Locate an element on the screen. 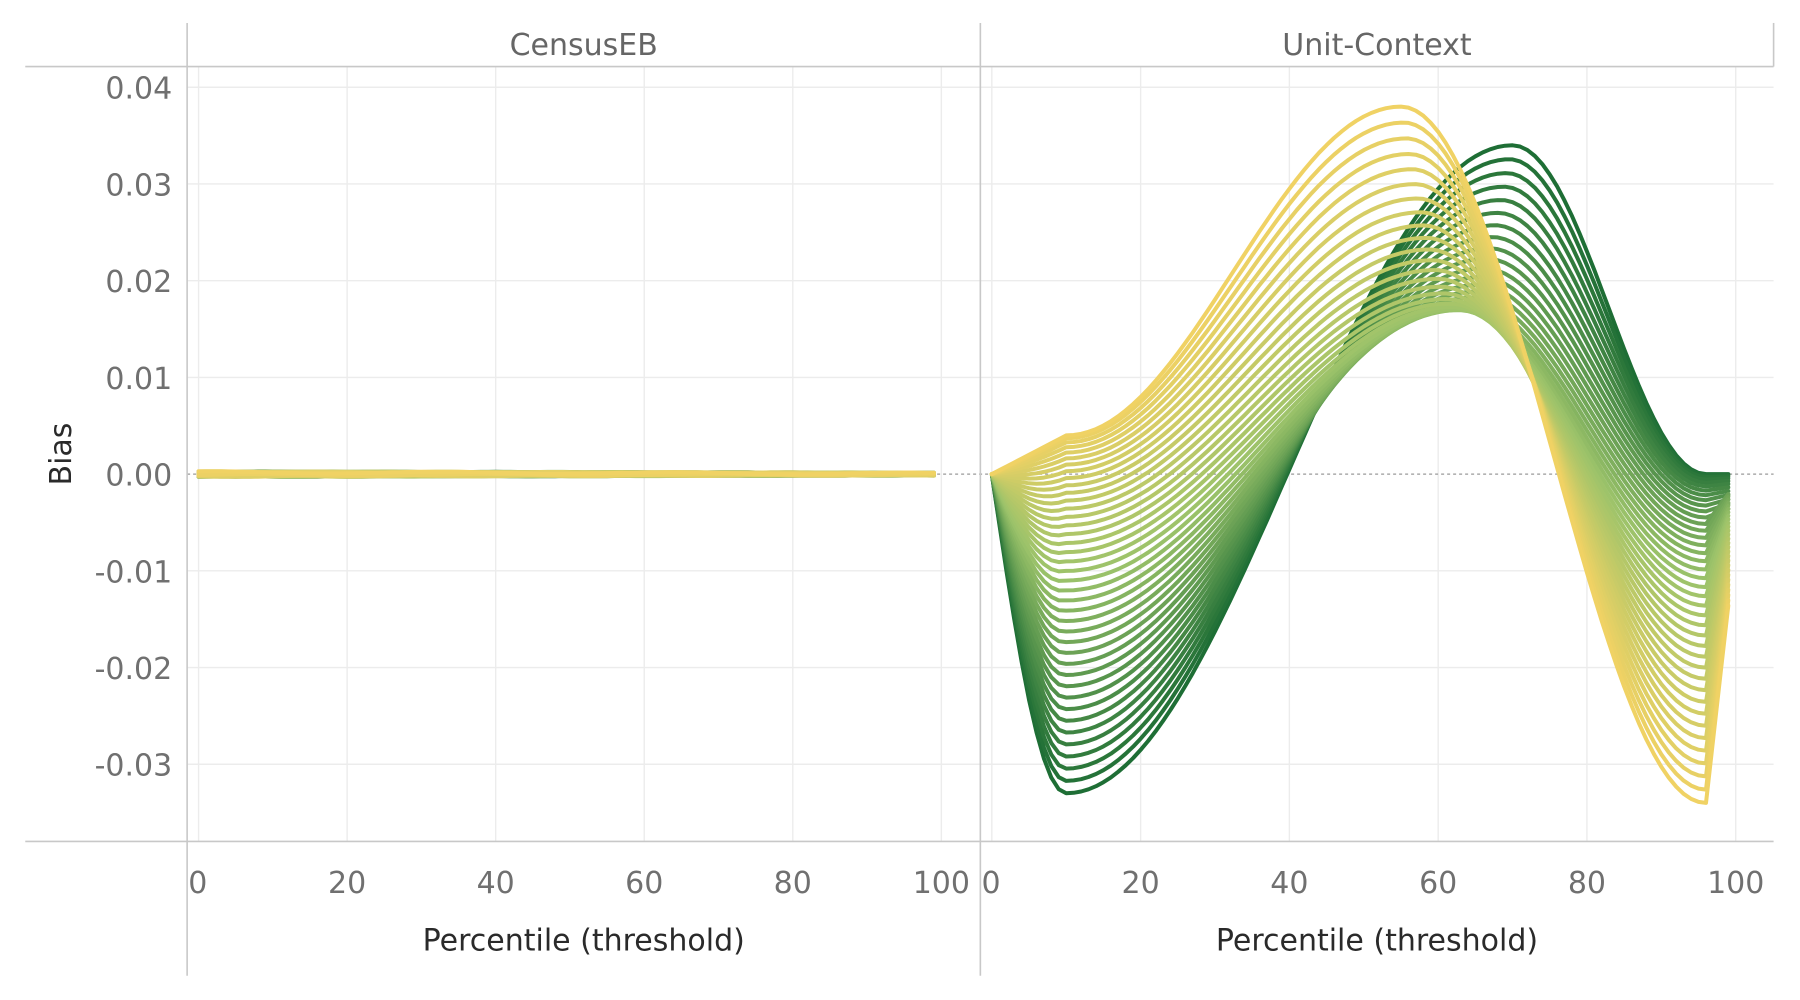  y-tick-label: 0.04 is located at coordinates (138, 89).